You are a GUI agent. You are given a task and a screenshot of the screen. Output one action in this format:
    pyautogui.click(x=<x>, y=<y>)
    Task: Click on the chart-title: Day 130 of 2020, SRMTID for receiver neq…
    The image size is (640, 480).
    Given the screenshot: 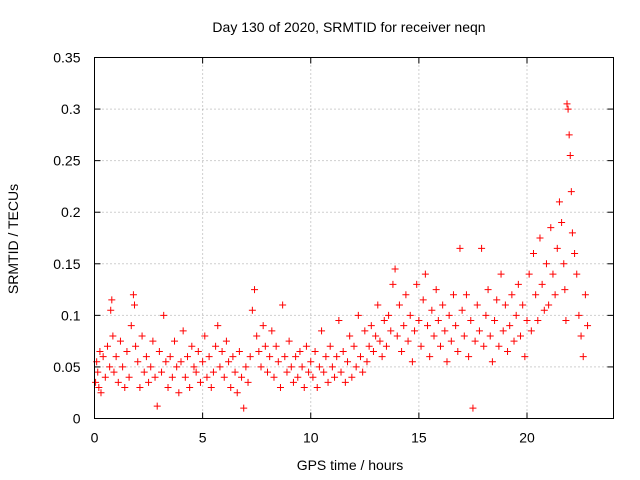 What is the action you would take?
    pyautogui.click(x=348, y=27)
    